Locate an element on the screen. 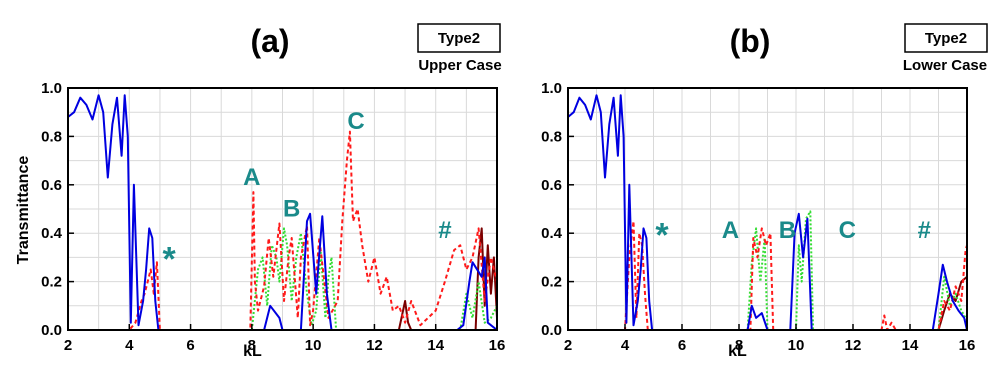 The height and width of the screenshot is (377, 1003). panel-label: (b) is located at coordinates (750, 41).